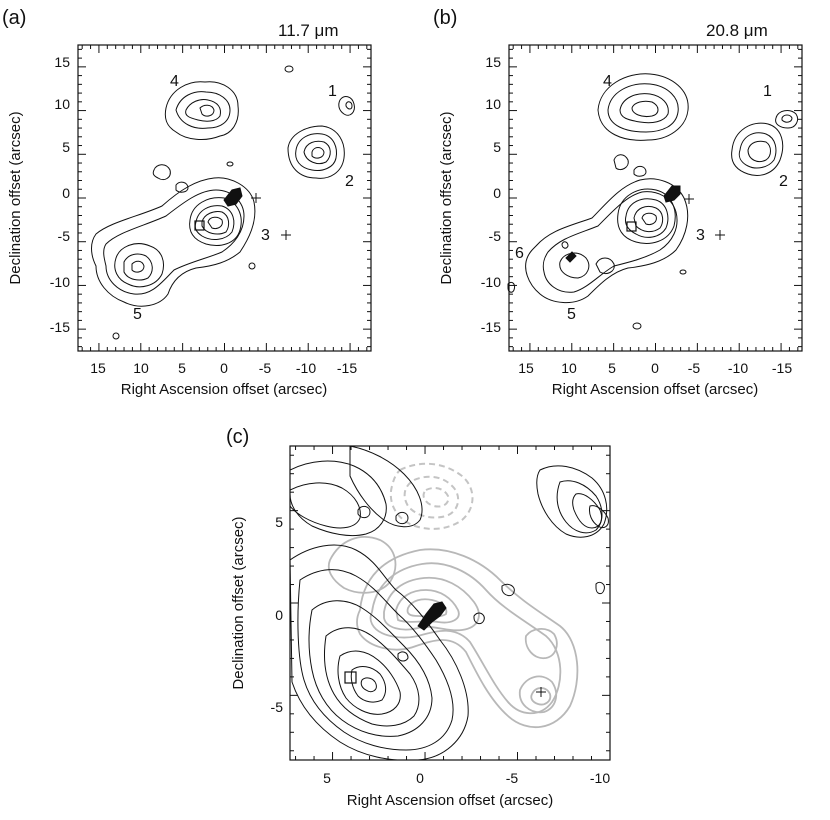 This screenshot has width=830, height=820. I want to click on panel-a-contours, so click(223, 202).